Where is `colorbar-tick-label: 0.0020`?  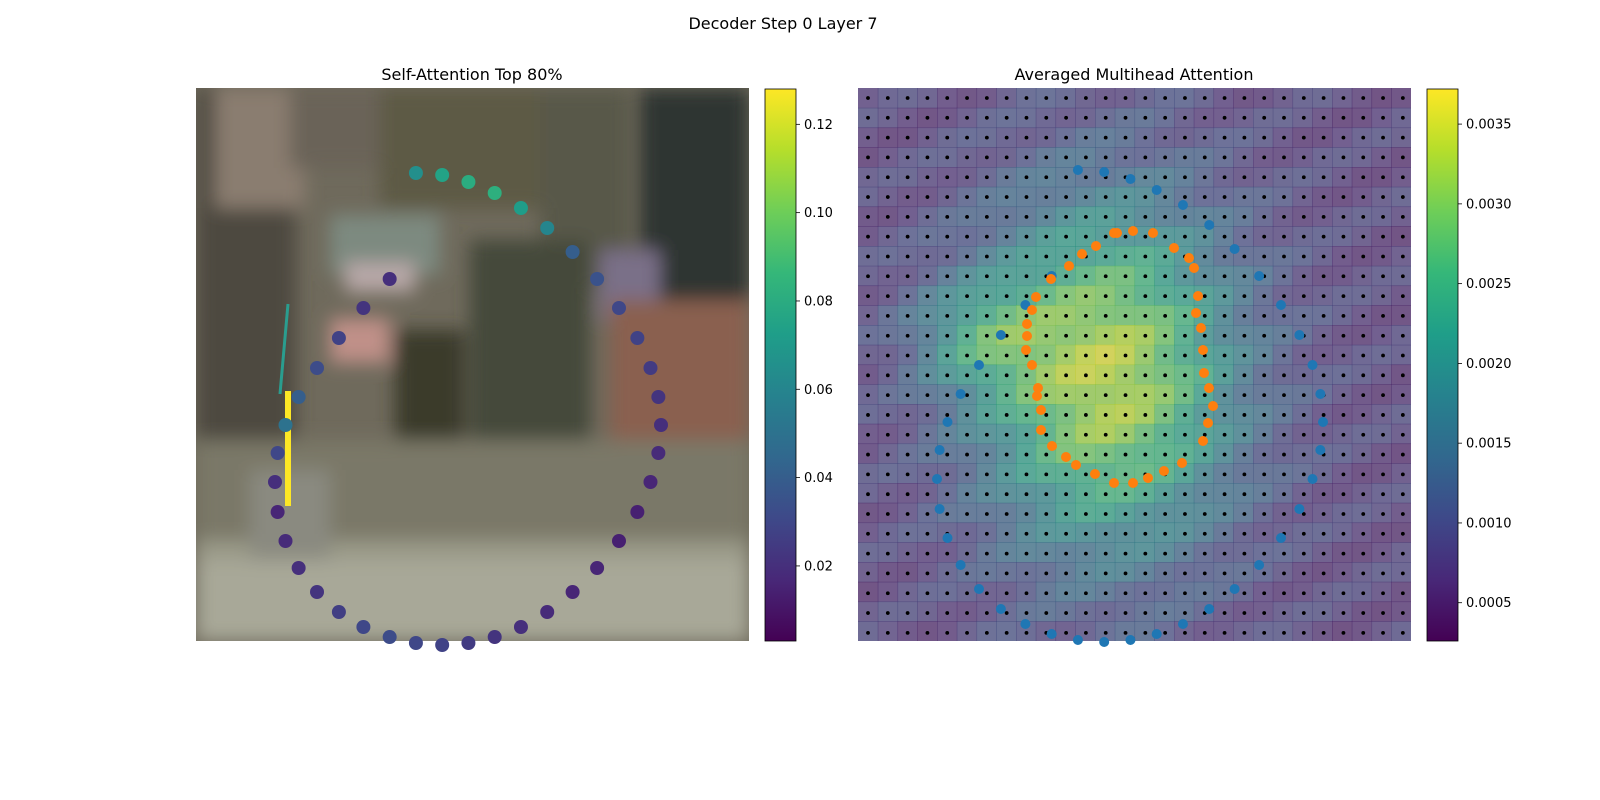
colorbar-tick-label: 0.0020 is located at coordinates (1489, 364).